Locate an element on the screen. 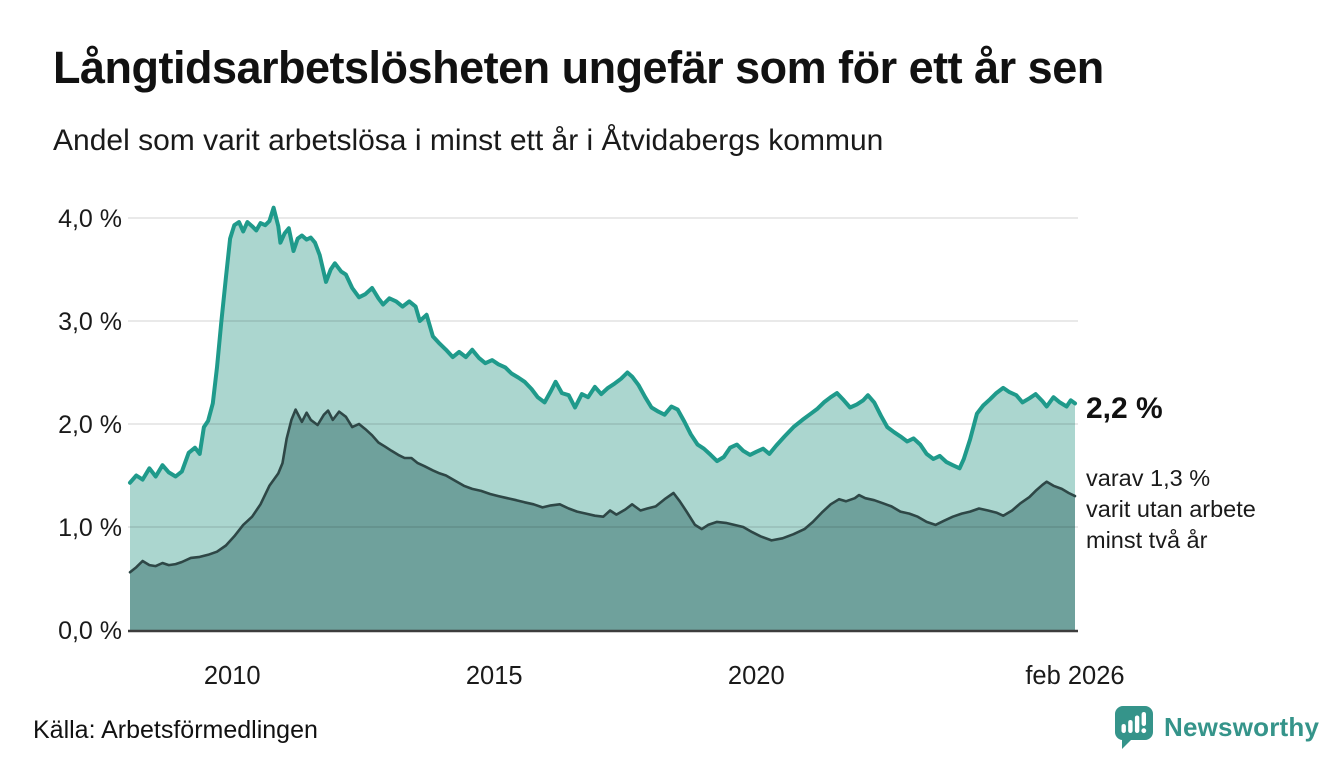  x-axis-labels: 2010 2015 2020 feb 2026 is located at coordinates (664, 676).